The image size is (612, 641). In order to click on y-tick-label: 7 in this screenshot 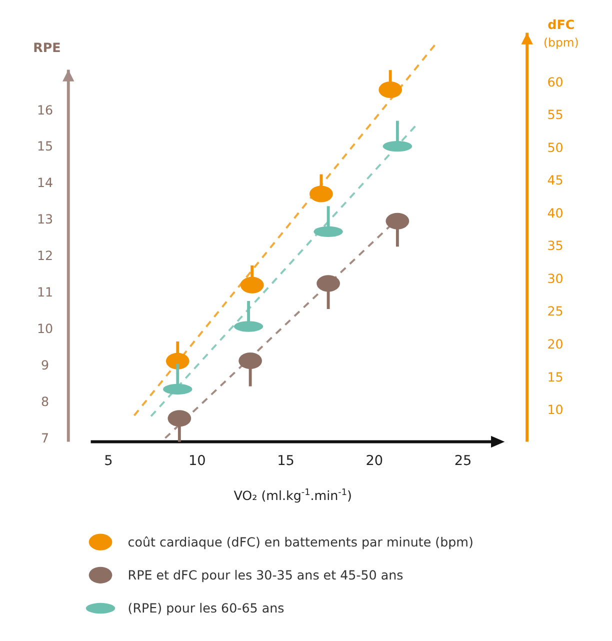, I will do `click(45, 438)`.